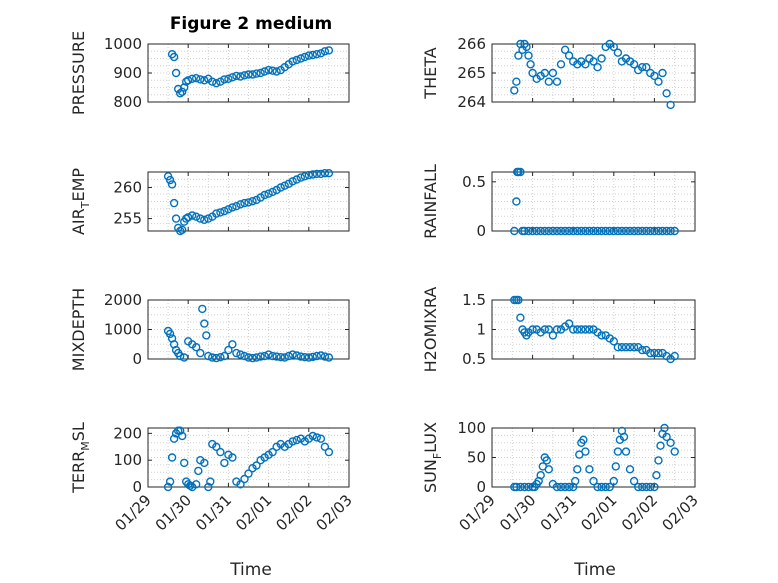  Describe the element at coordinates (123, 44) in the screenshot. I see `y-tick-label: 1000` at that location.